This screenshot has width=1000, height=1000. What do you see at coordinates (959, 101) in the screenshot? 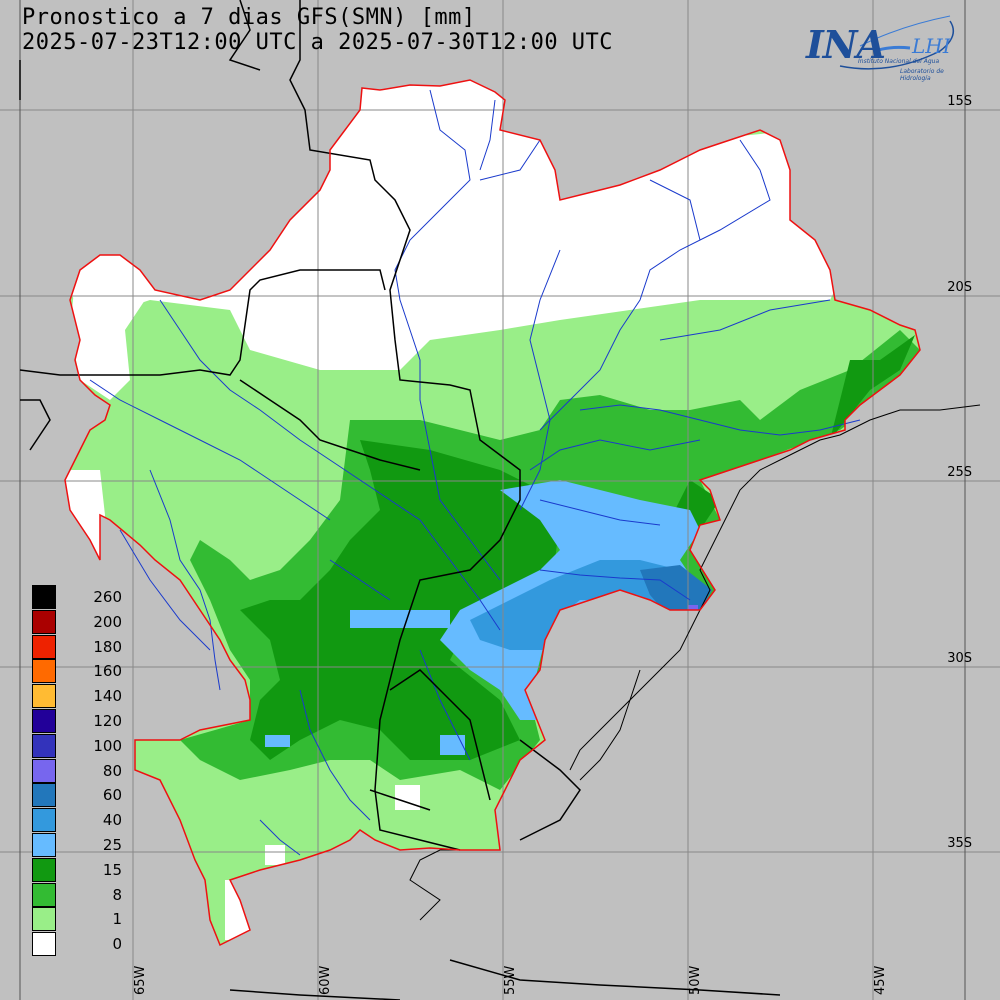
I see `lat-label-15s: 15S` at bounding box center [959, 101].